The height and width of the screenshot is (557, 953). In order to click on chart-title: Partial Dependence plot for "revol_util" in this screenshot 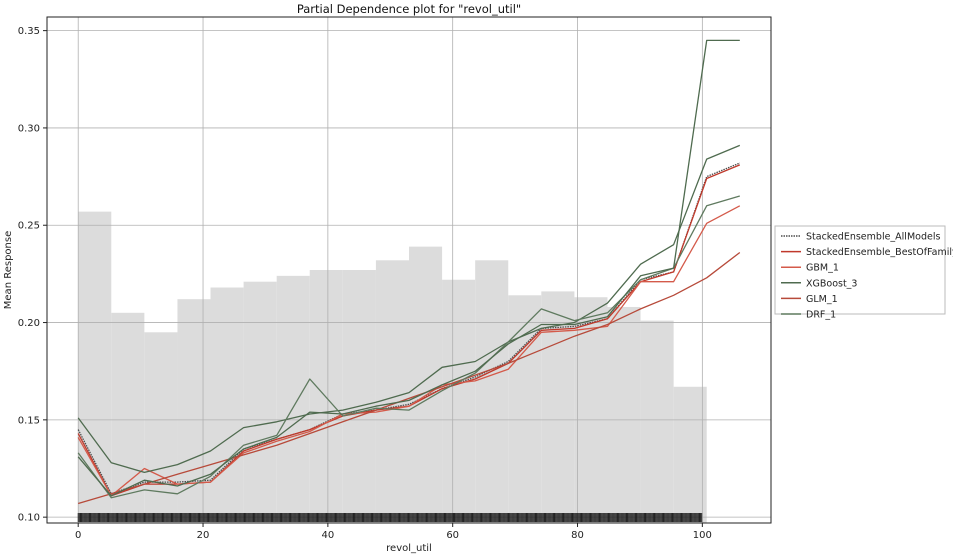, I will do `click(409, 9)`.